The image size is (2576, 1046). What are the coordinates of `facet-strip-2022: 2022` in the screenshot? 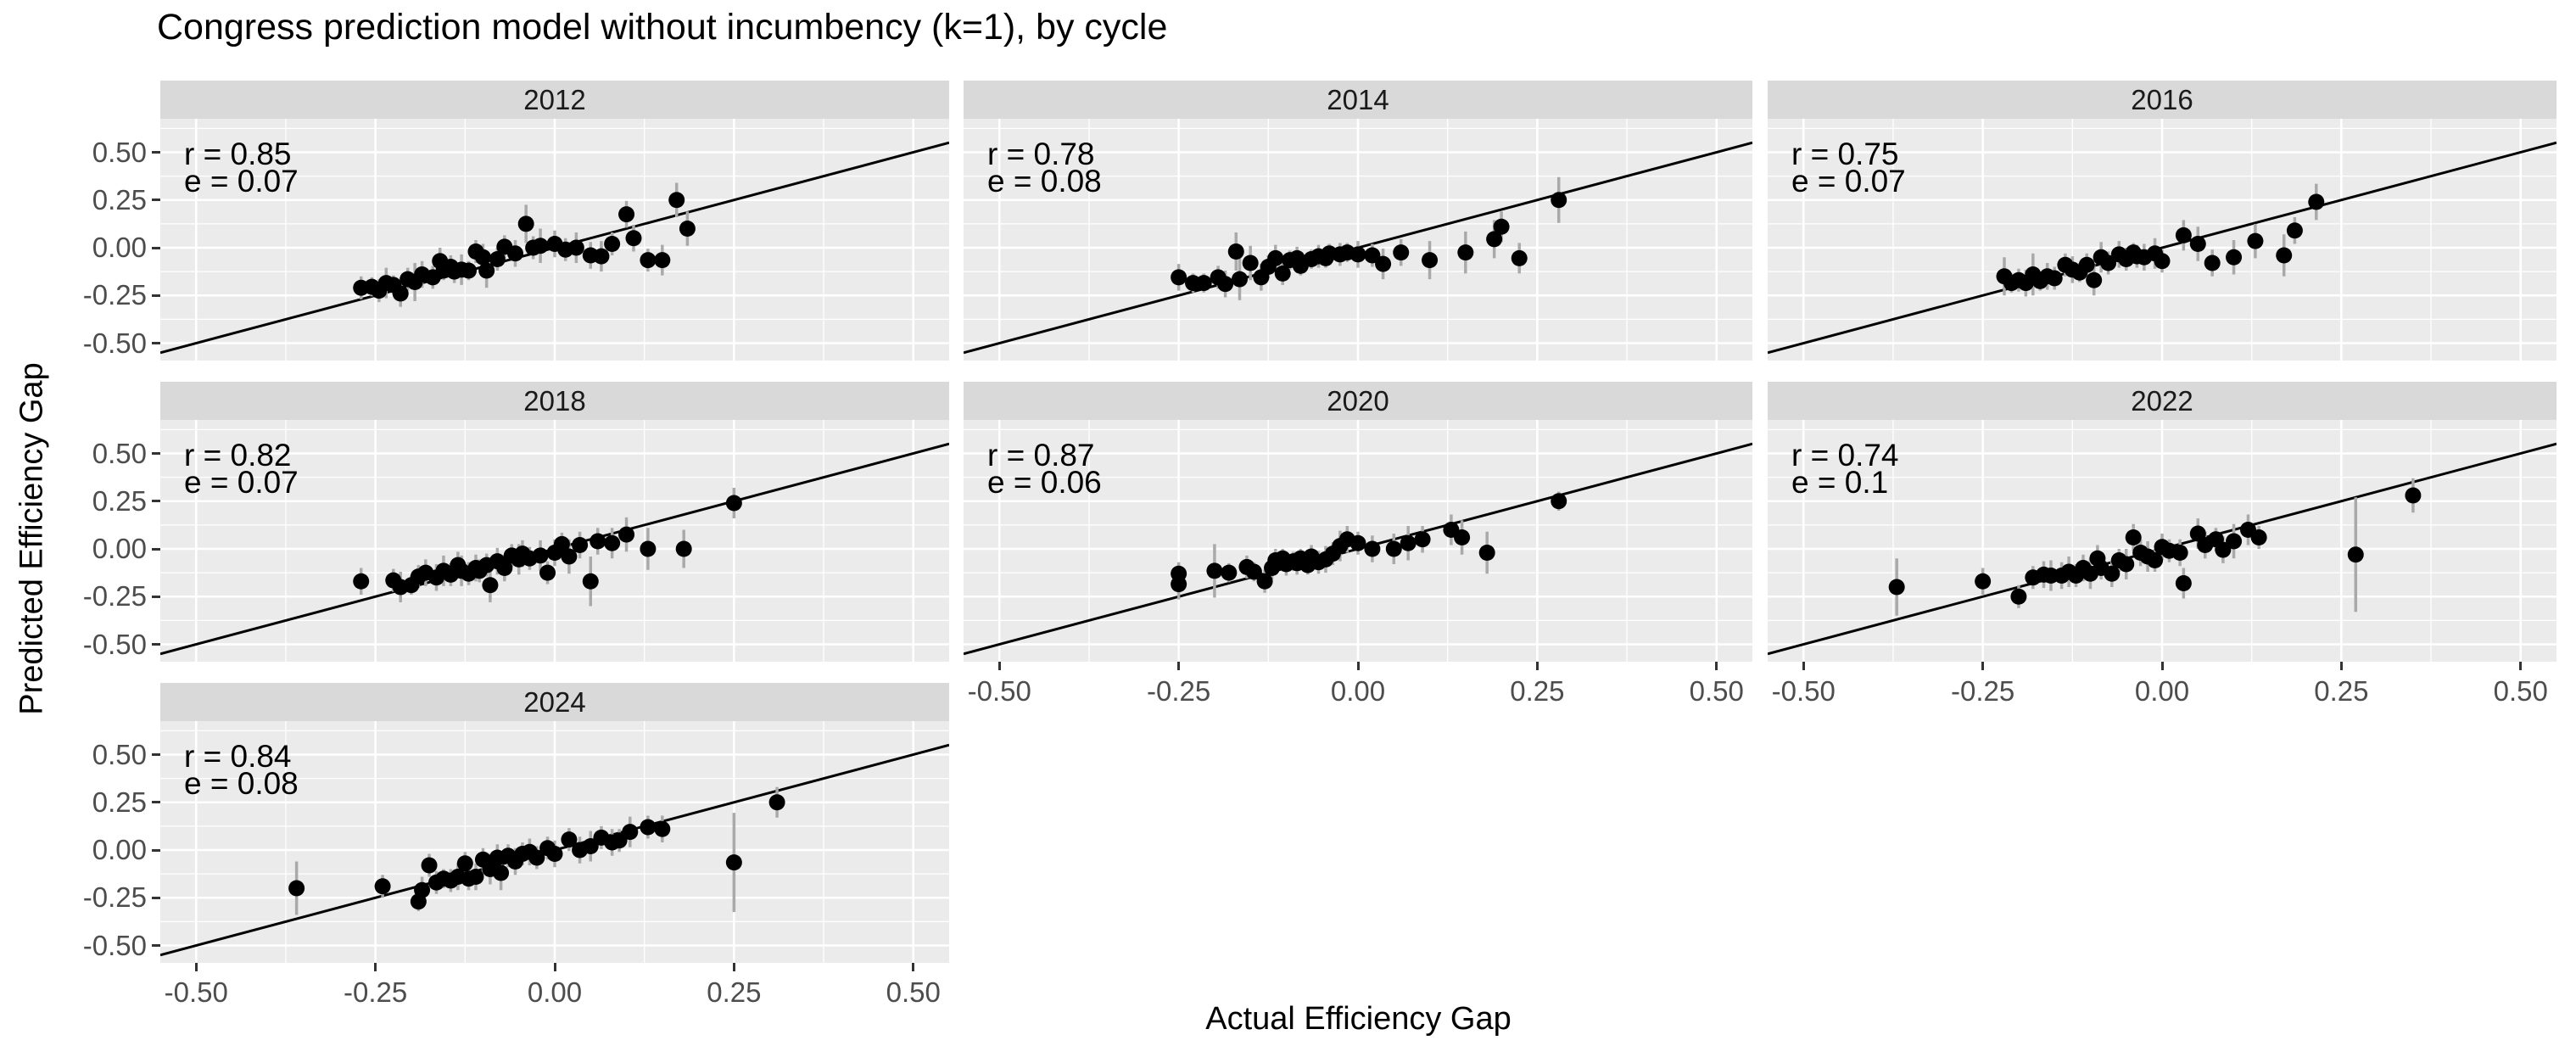 It's located at (2162, 401).